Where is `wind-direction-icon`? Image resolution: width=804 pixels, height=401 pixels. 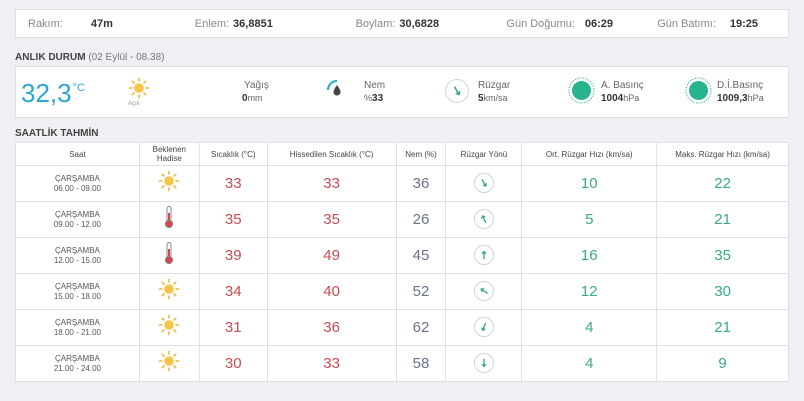
wind-direction-icon is located at coordinates (457, 91).